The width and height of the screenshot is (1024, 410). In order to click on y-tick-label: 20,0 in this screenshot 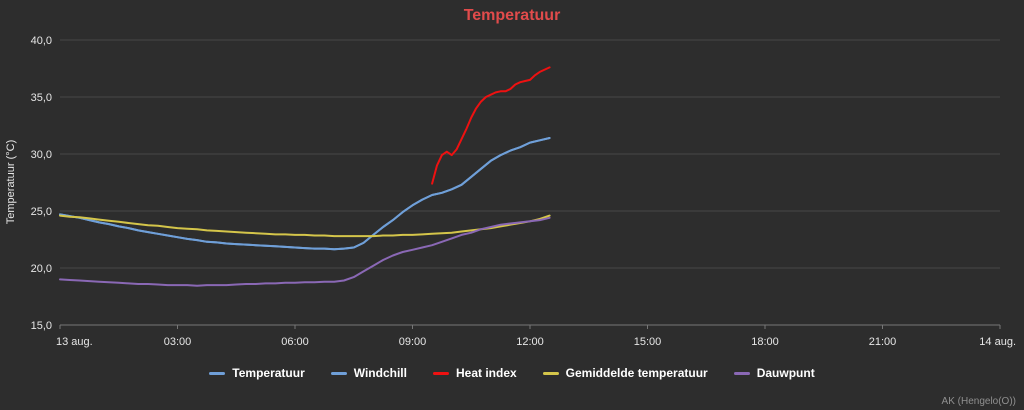, I will do `click(41, 269)`.